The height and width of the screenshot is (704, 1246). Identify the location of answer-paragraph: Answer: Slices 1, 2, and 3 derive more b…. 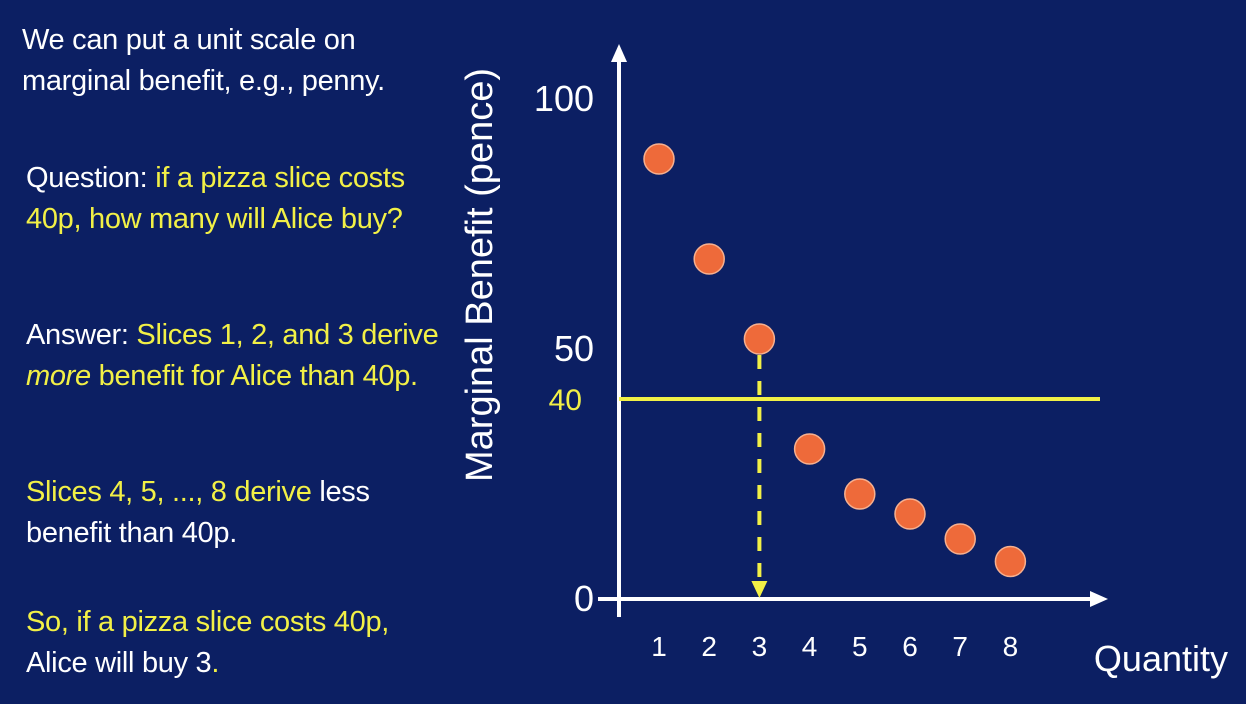
(236, 356).